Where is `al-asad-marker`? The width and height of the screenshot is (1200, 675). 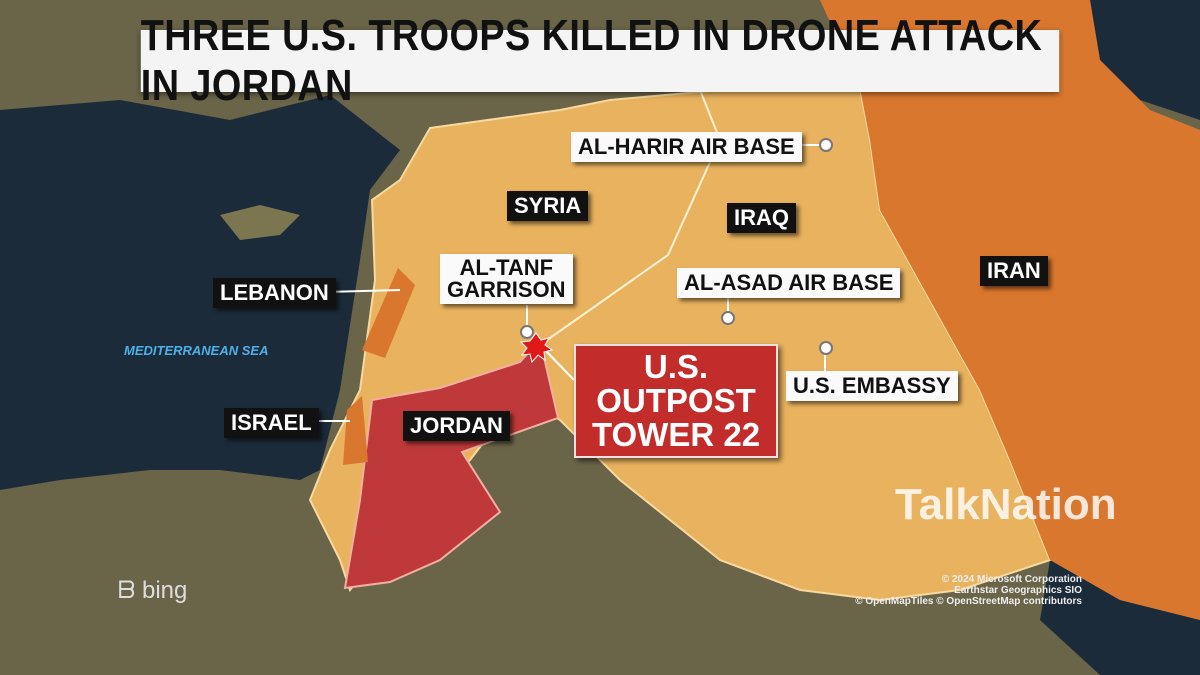
al-asad-marker is located at coordinates (728, 318).